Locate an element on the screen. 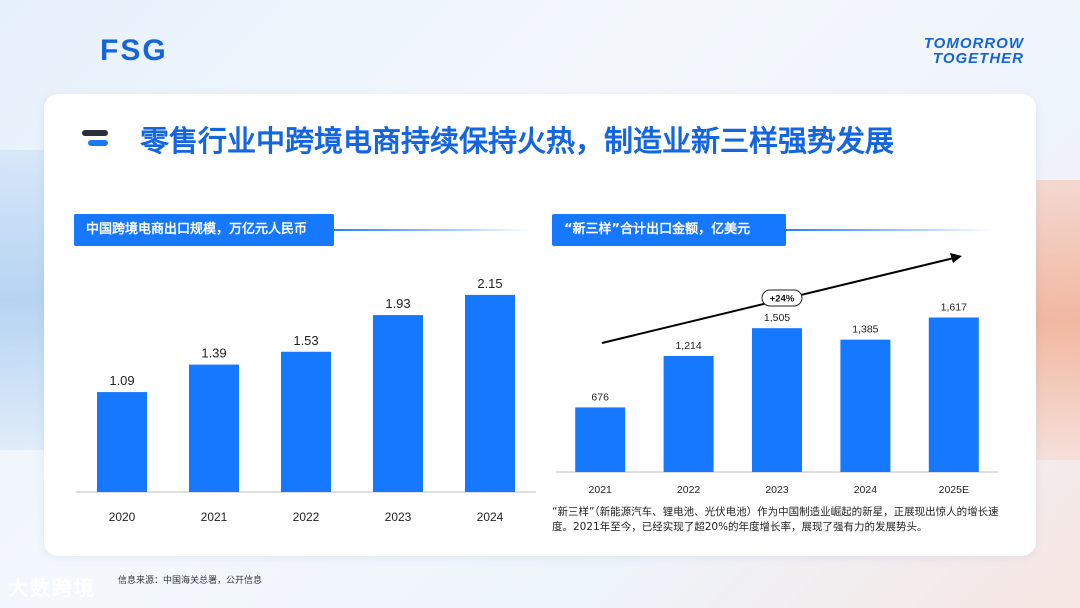 The image size is (1080, 608). brand-slogan-line1: TOMORROW is located at coordinates (973, 43).